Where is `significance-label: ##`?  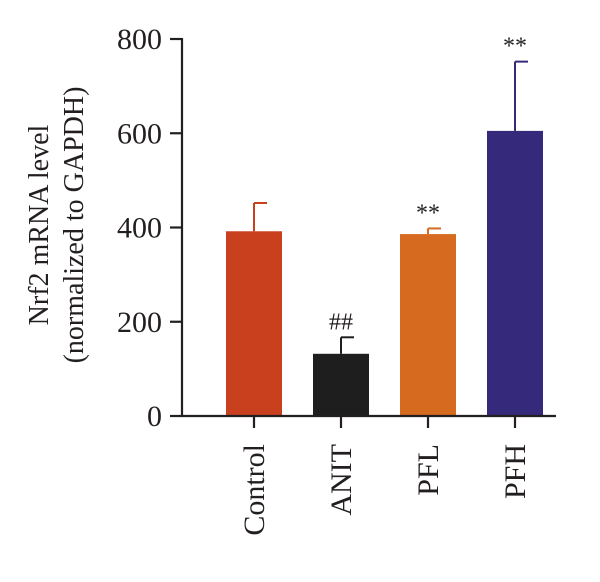 significance-label: ## is located at coordinates (341, 322).